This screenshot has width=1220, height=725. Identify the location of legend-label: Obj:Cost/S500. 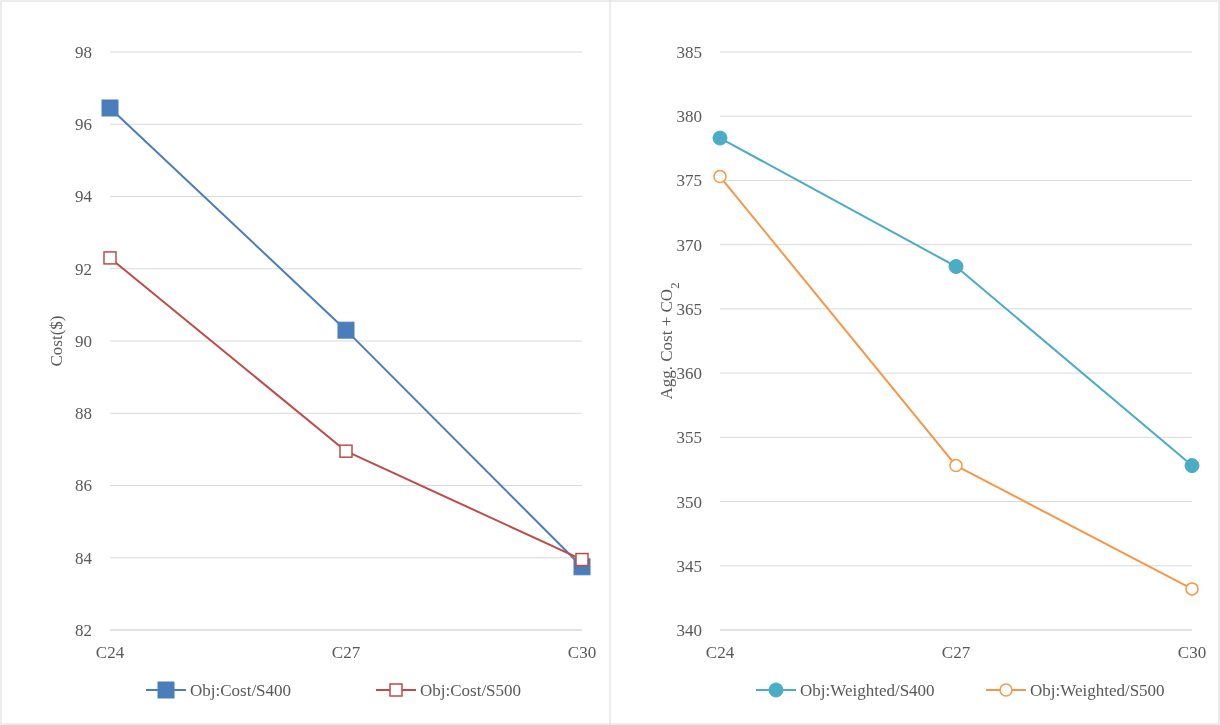
(471, 690).